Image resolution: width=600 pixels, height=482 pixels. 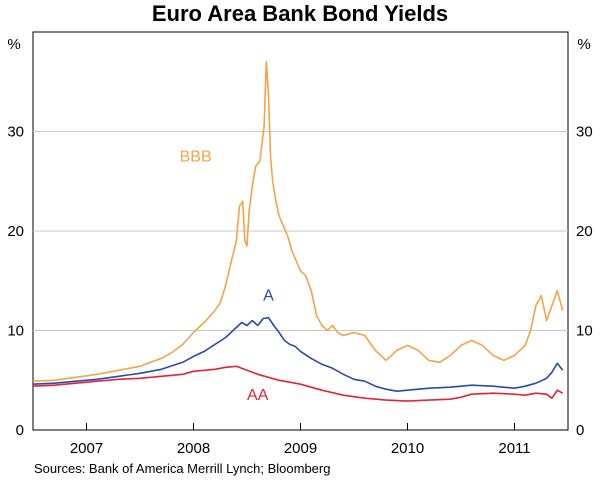 What do you see at coordinates (298, 383) in the screenshot?
I see `series-line-aa` at bounding box center [298, 383].